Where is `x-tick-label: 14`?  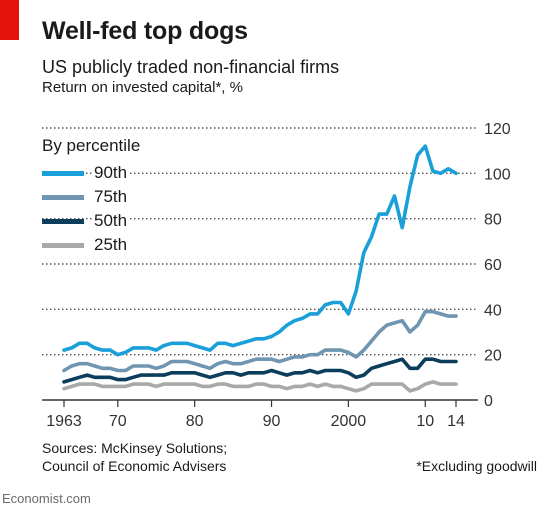 x-tick-label: 14 is located at coordinates (456, 421).